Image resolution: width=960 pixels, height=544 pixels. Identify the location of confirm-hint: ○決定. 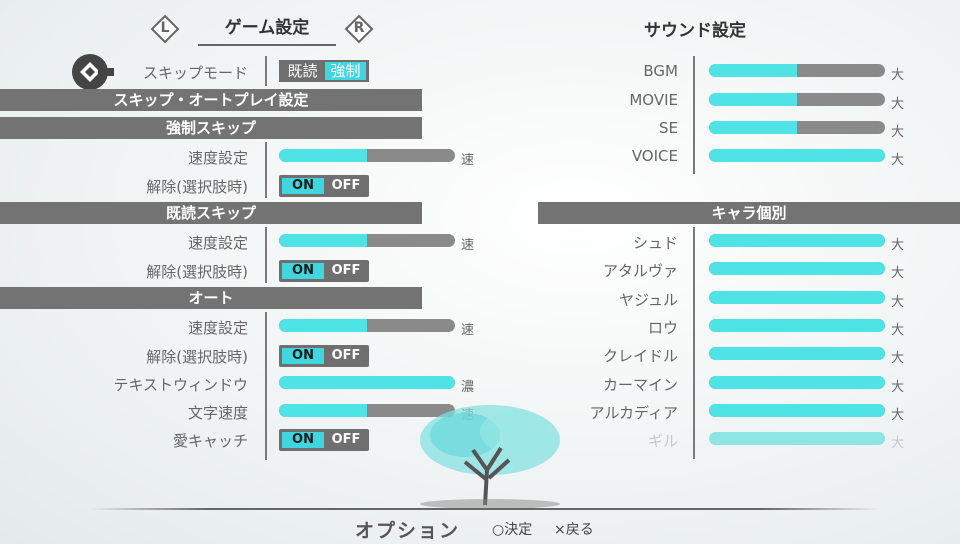
(512, 530).